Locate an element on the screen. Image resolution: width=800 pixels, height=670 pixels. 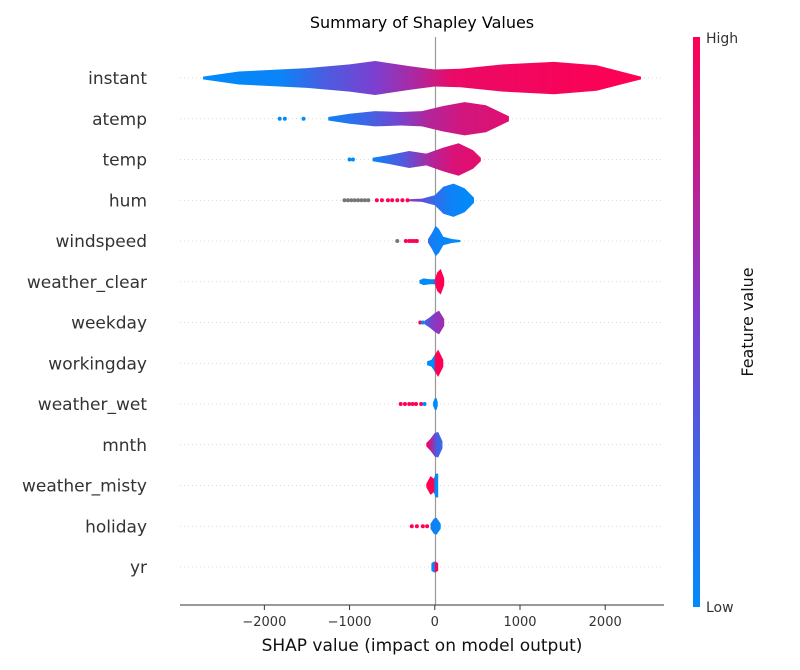
x-tick-label: −2000 is located at coordinates (264, 622).